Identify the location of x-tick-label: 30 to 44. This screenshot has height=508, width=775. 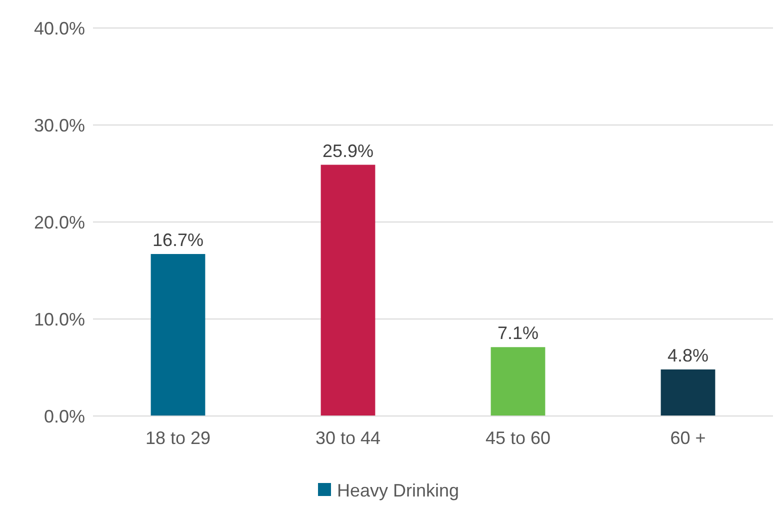
(348, 438).